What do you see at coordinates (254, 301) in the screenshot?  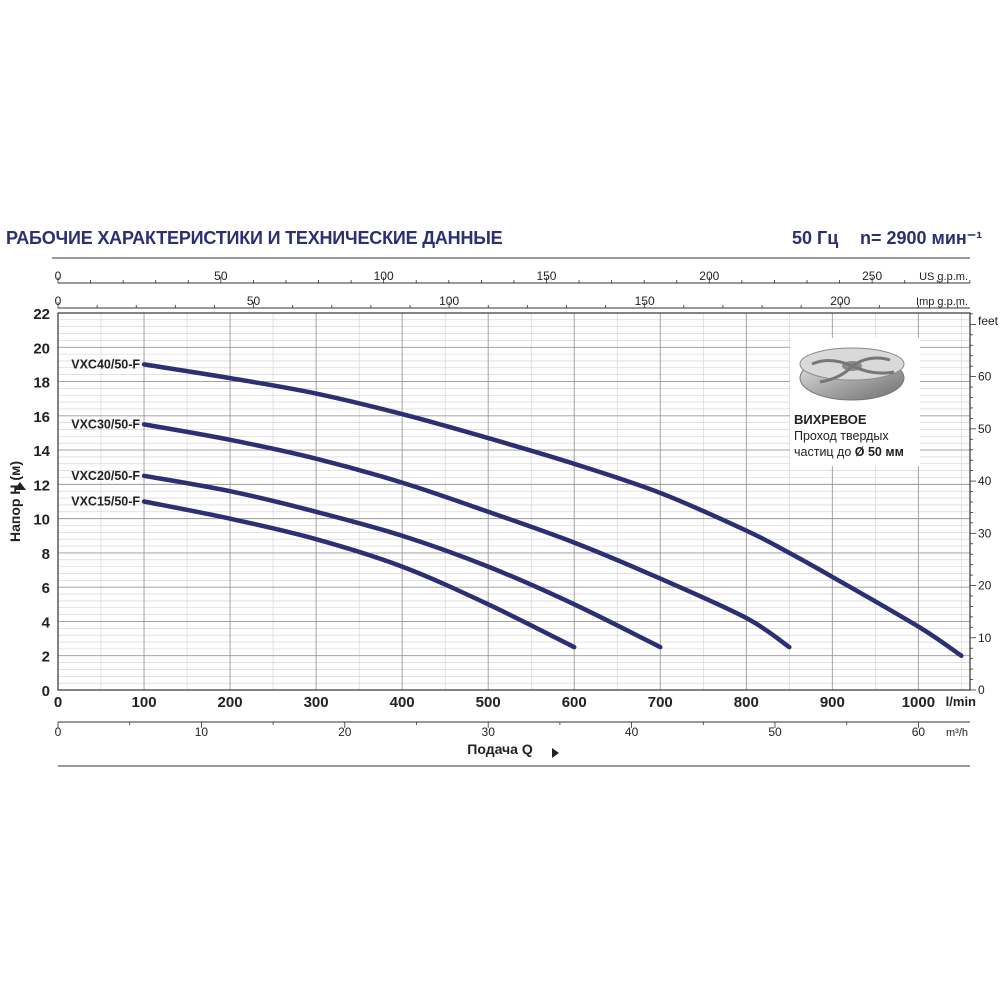 I see `imp-gpm-axis-tick-label: 50` at bounding box center [254, 301].